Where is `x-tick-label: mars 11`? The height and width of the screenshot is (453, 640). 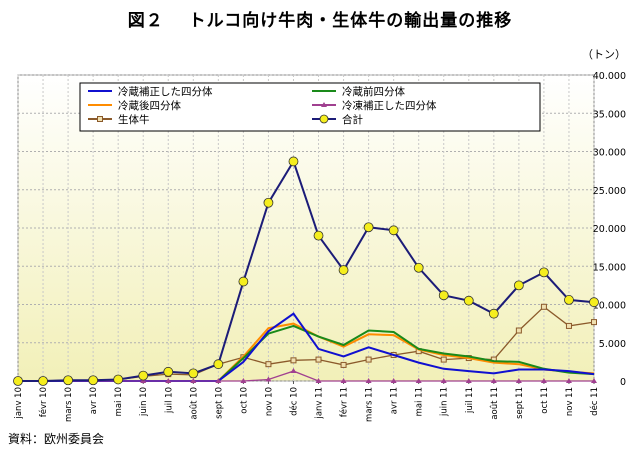
x-tick-label: mars 11 is located at coordinates (370, 404).